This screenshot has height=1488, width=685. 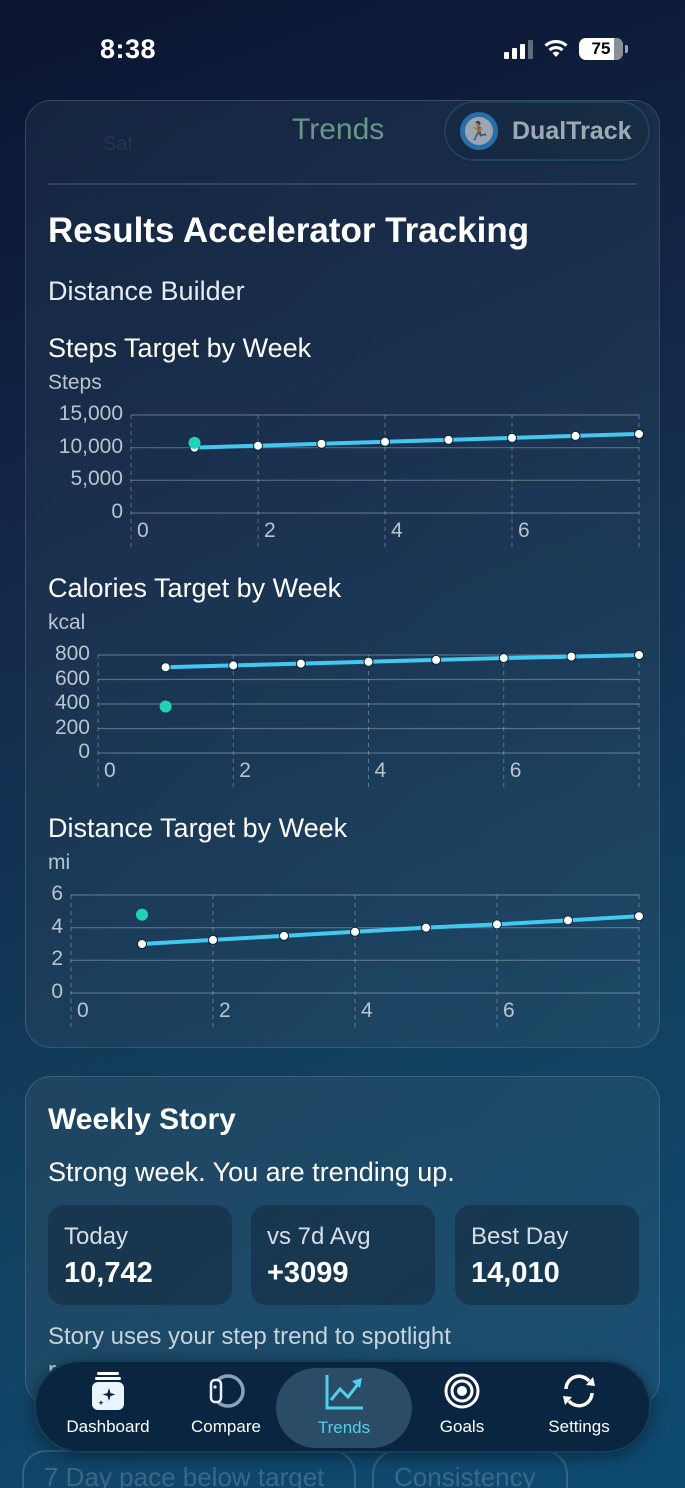 What do you see at coordinates (198, 828) in the screenshot?
I see `chart-title-distance: Distance Target by Week` at bounding box center [198, 828].